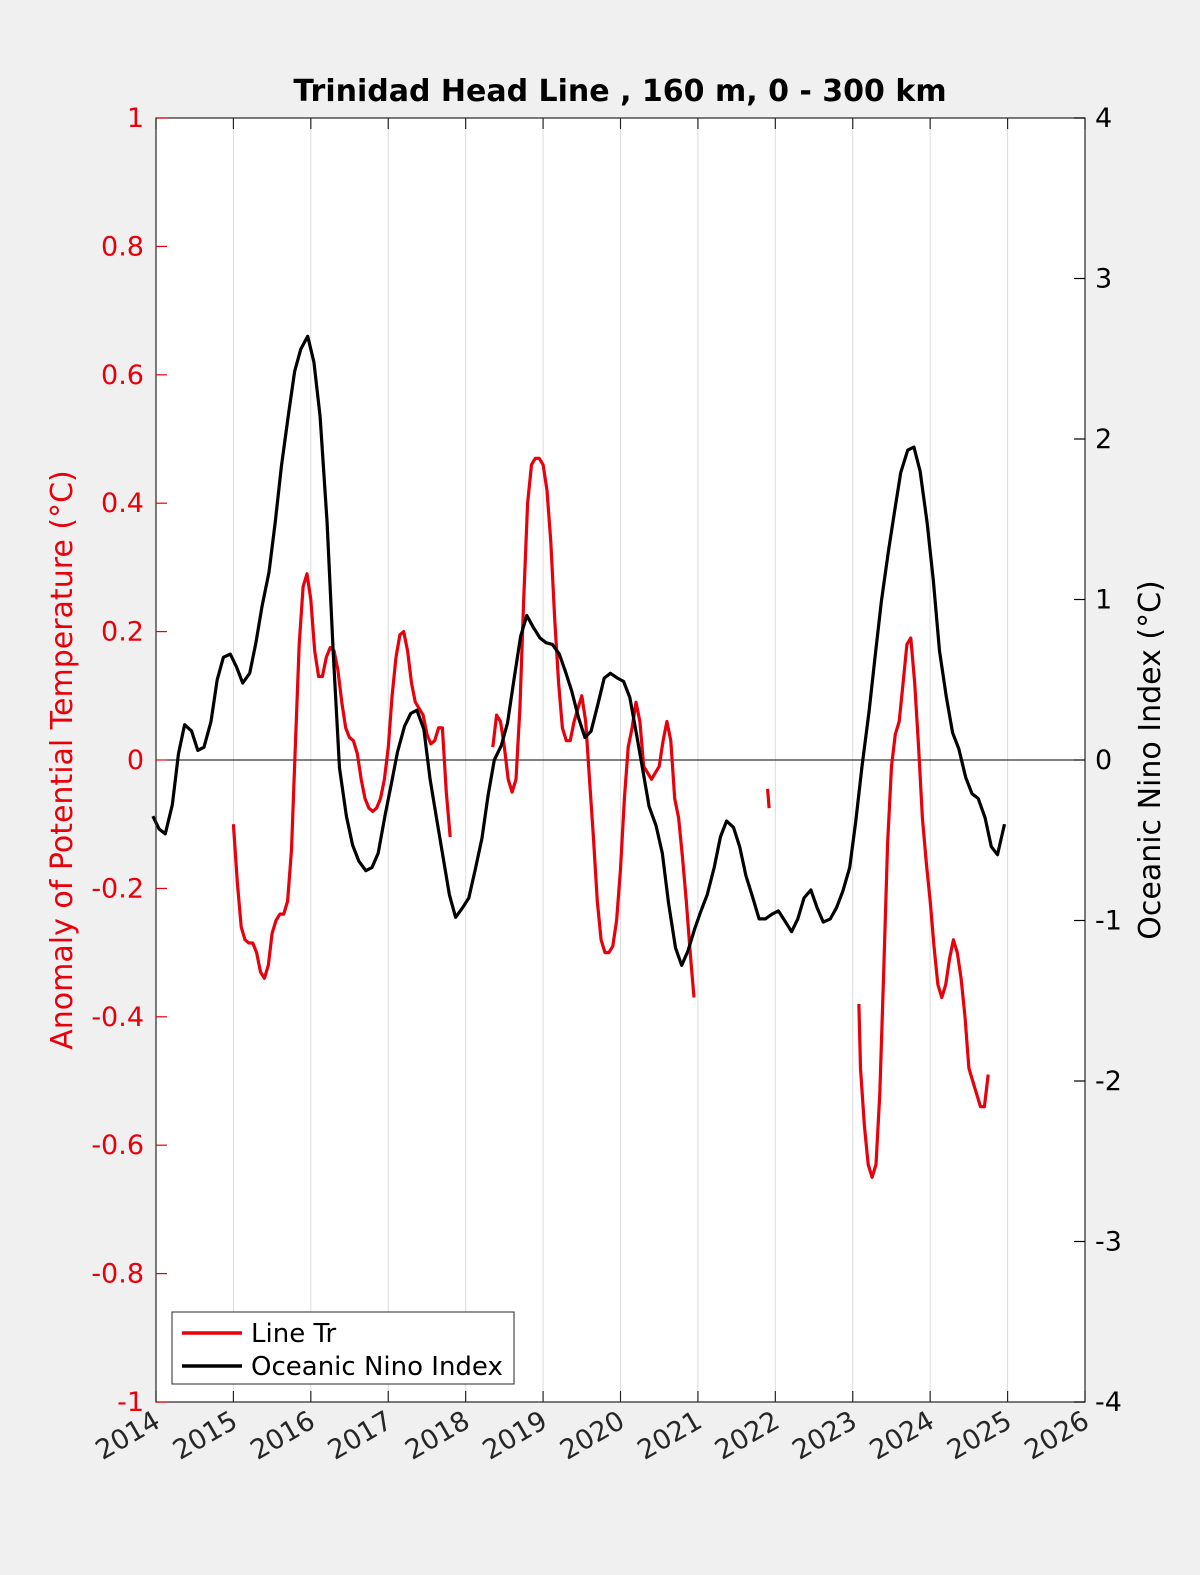  What do you see at coordinates (122, 246) in the screenshot?
I see `left-tick-label: 0.8` at bounding box center [122, 246].